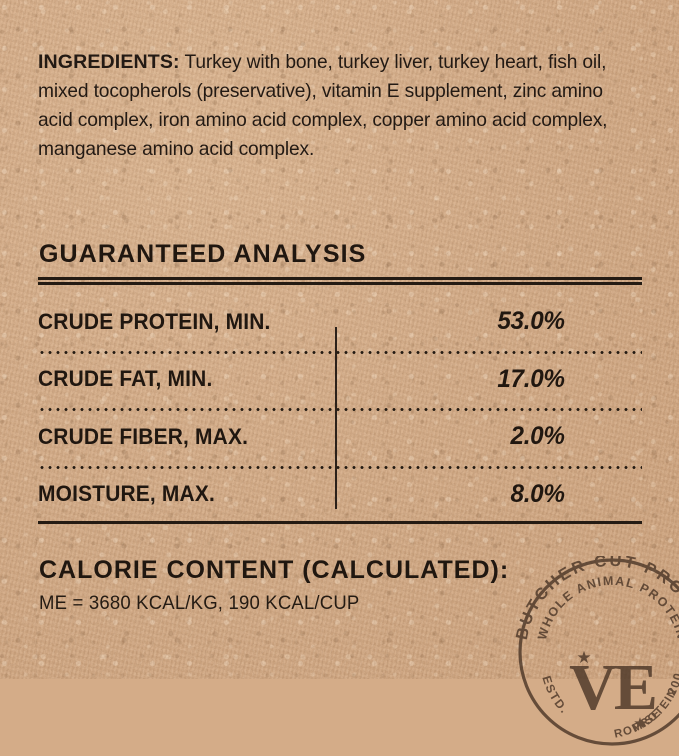 Image resolution: width=679 pixels, height=756 pixels. Describe the element at coordinates (340, 379) in the screenshot. I see `table-row: CRUDE FAT, MIN. 17.0%` at that location.